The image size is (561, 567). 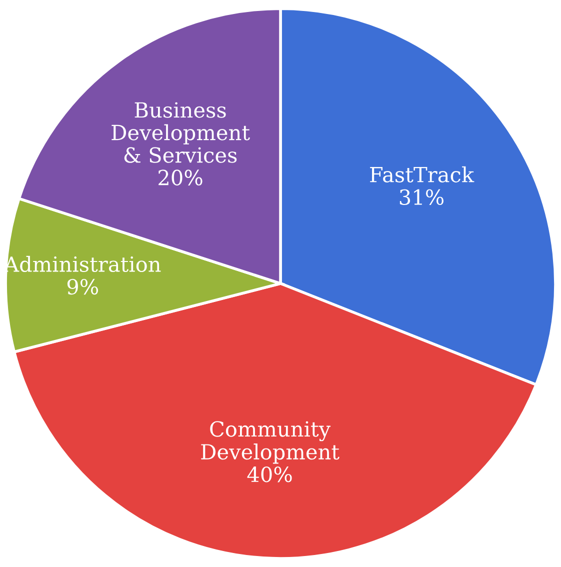 What do you see at coordinates (181, 132) in the screenshot?
I see `slice-label: Business Development & Services` at bounding box center [181, 132].